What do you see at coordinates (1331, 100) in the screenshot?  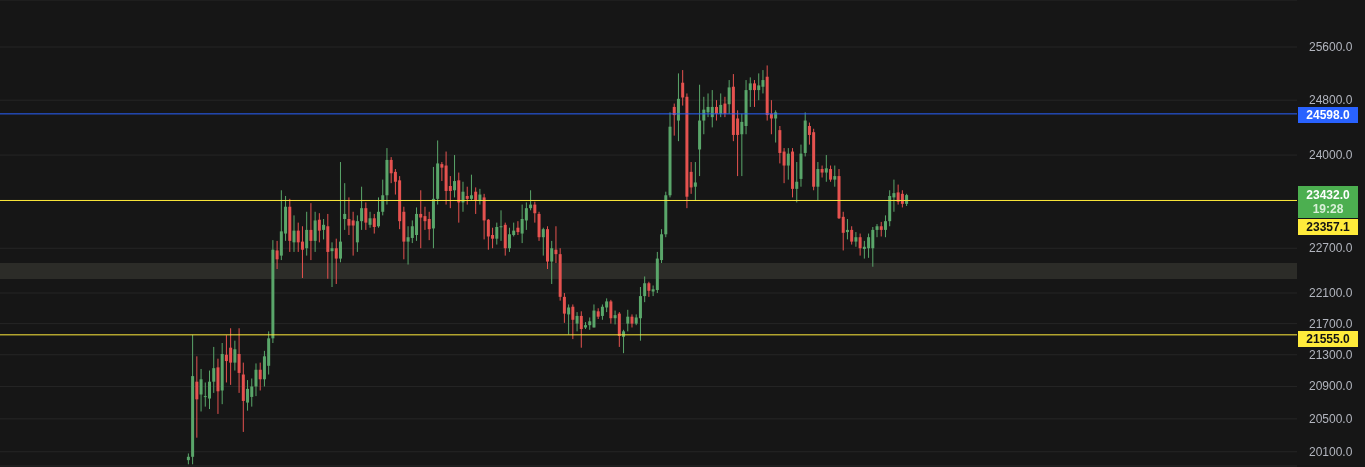 I see `y-tick-label: 24800.0` at bounding box center [1331, 100].